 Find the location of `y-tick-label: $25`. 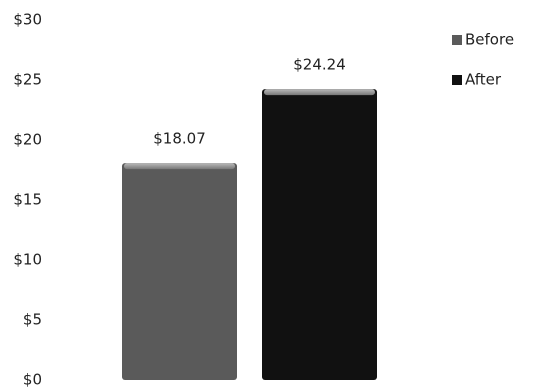

y-tick-label: $25 is located at coordinates (27, 80).